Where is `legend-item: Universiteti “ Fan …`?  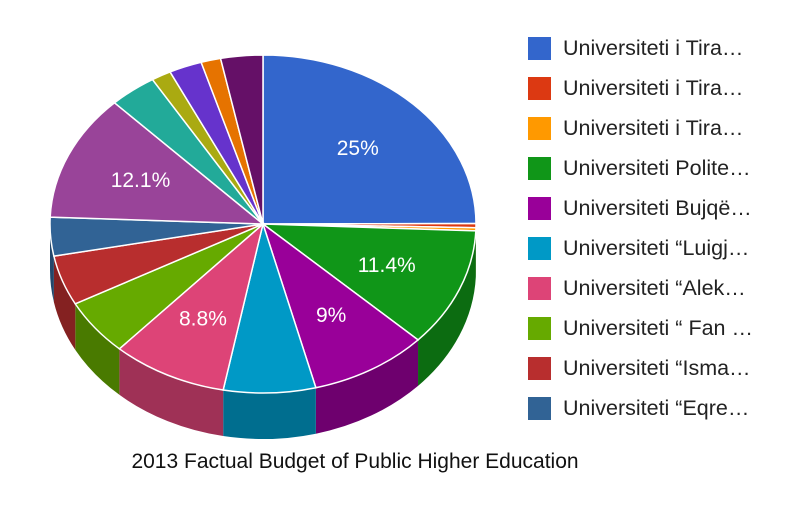
legend-item: Universiteti “ Fan … is located at coordinates (659, 328).